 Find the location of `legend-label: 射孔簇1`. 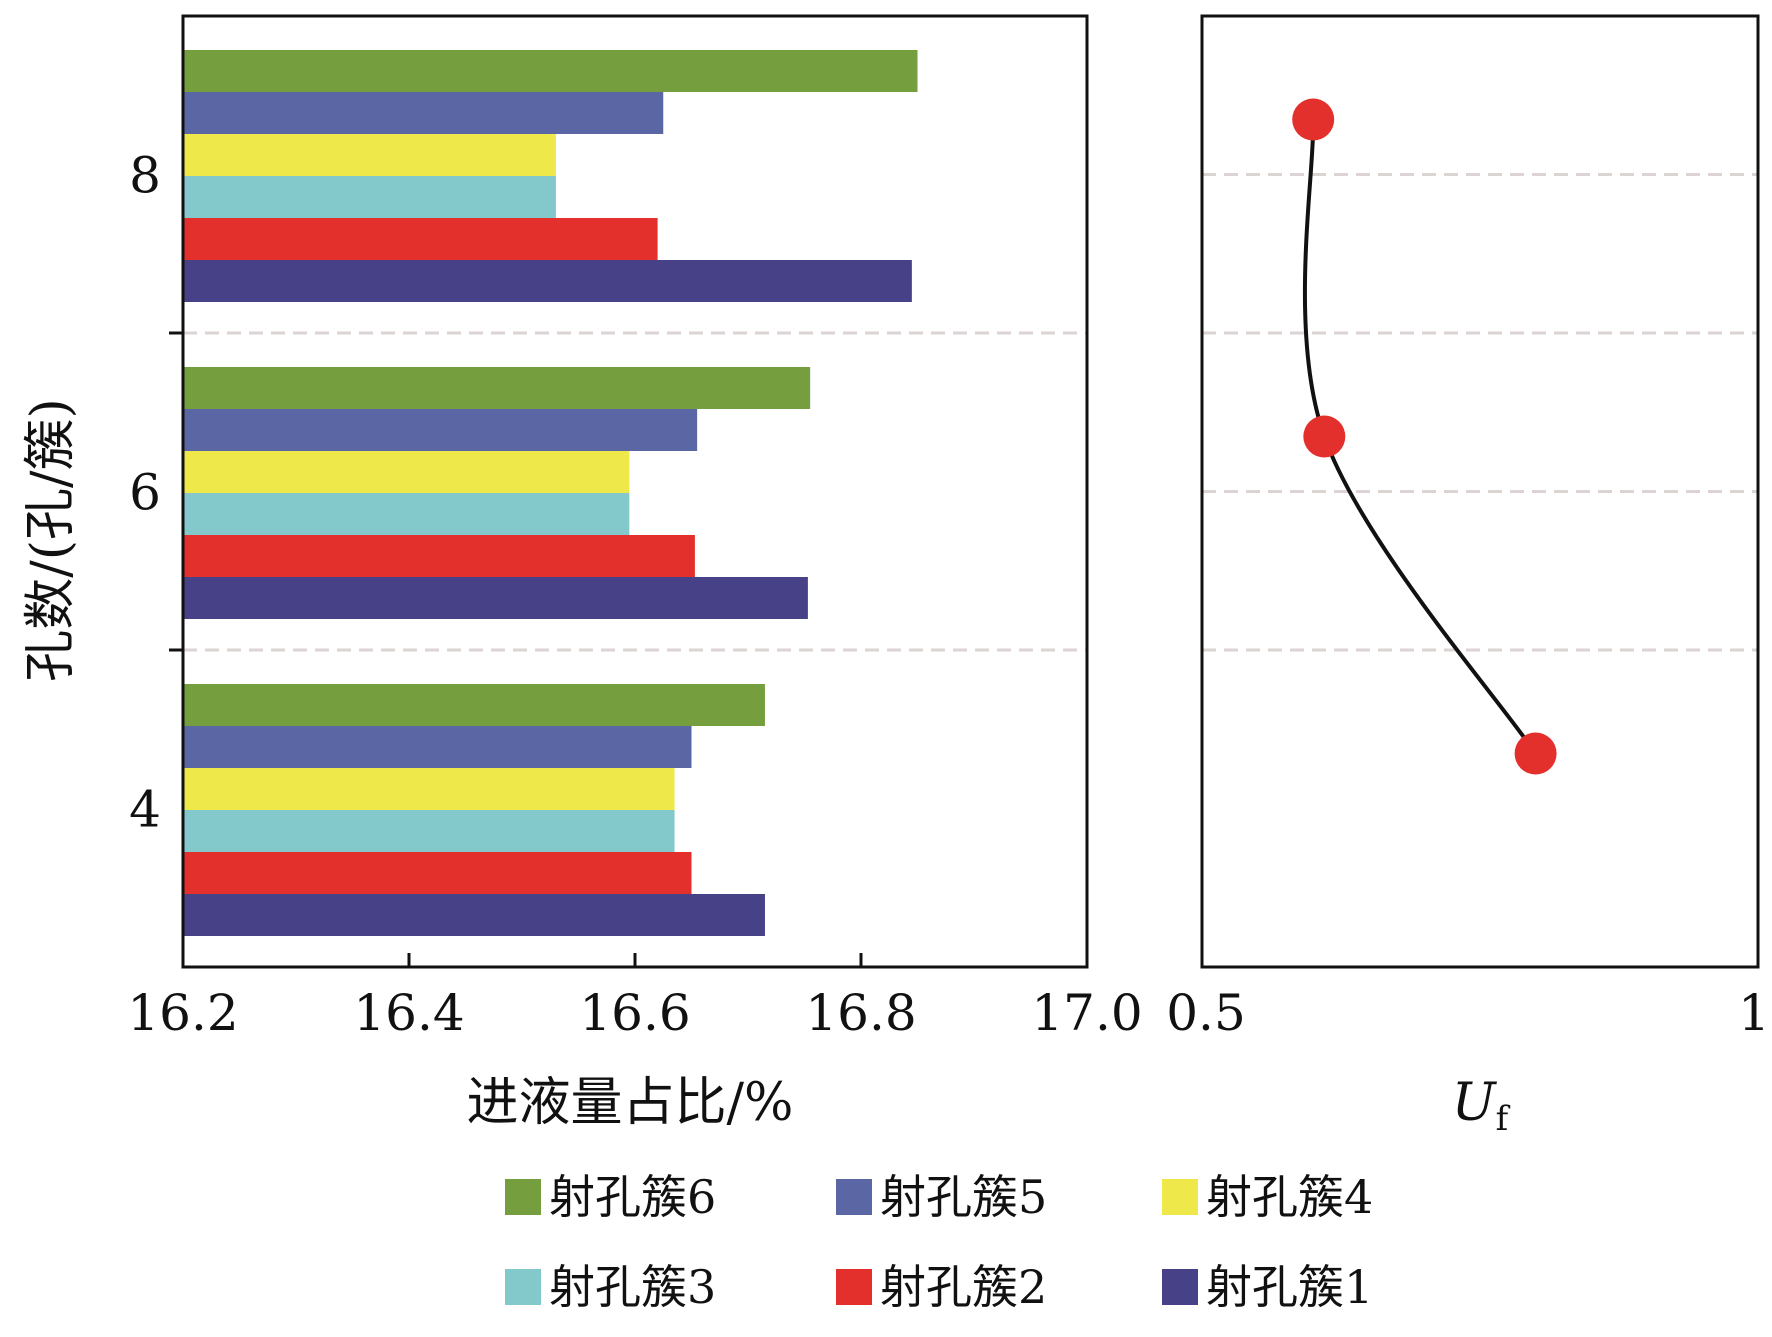

legend-label: 射孔簇1 is located at coordinates (1289, 1287).